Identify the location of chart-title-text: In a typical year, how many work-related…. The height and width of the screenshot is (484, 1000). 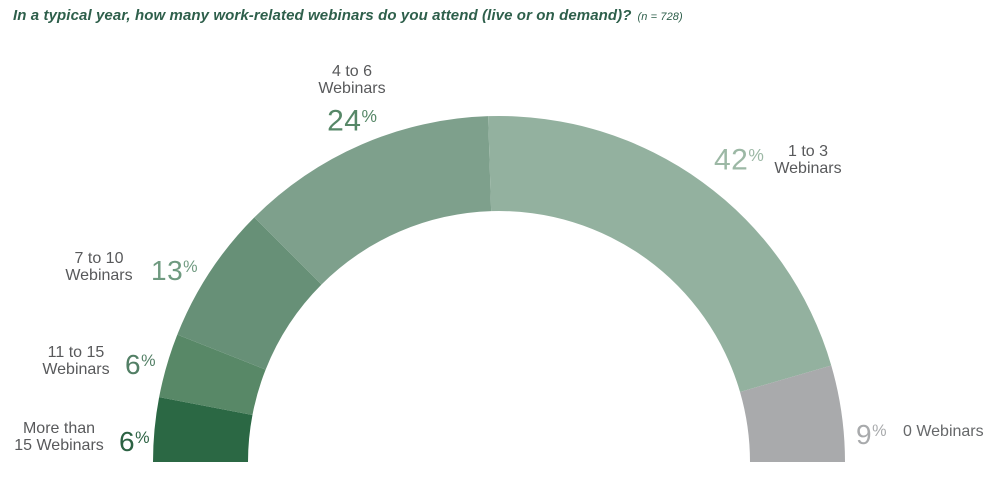
(322, 15).